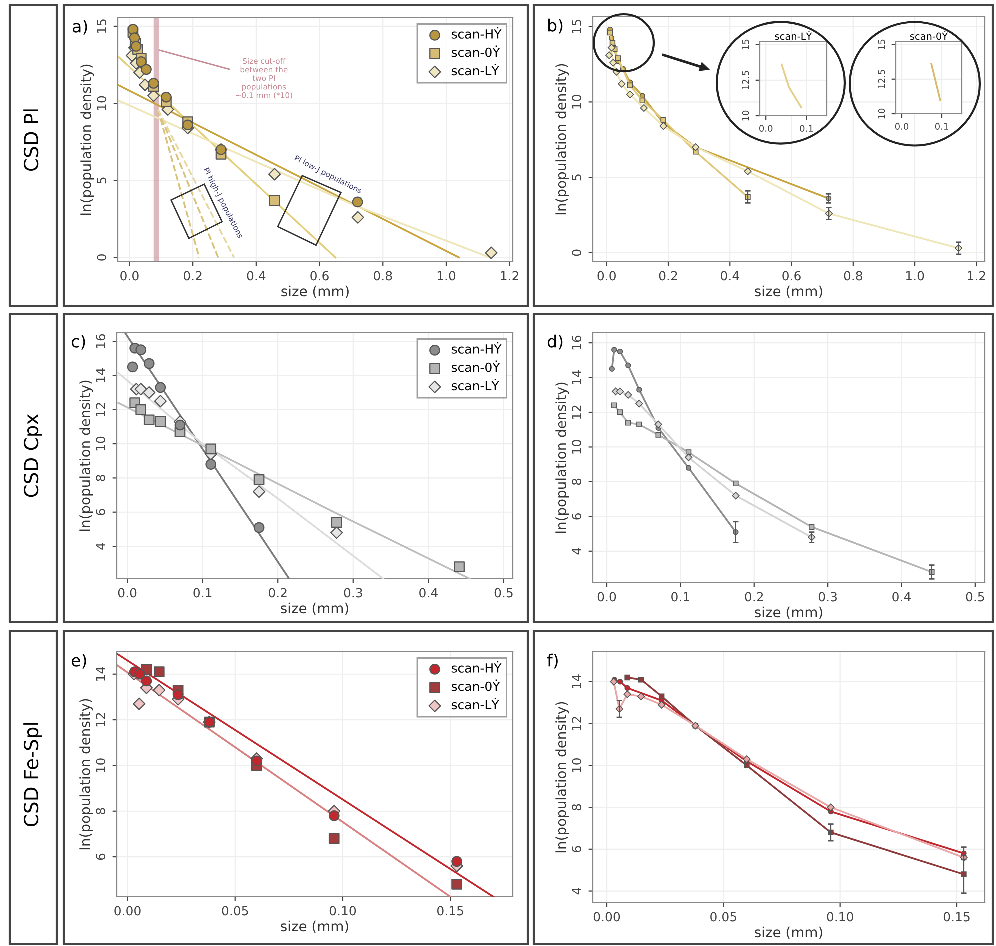 The width and height of the screenshot is (996, 946). Describe the element at coordinates (793, 35) in the screenshot. I see `chart-title: scan-LẎ` at that location.